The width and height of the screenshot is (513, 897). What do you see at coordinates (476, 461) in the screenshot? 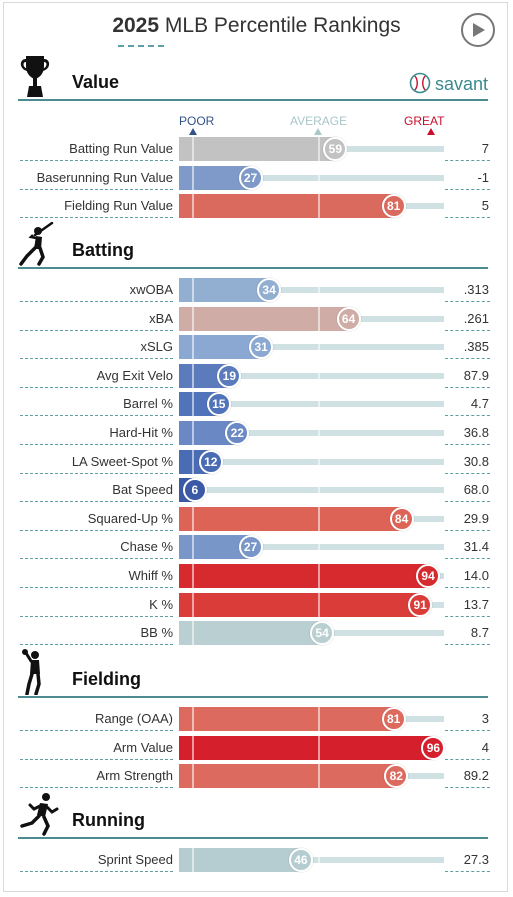
I see `metric-value: 30.8` at bounding box center [476, 461].